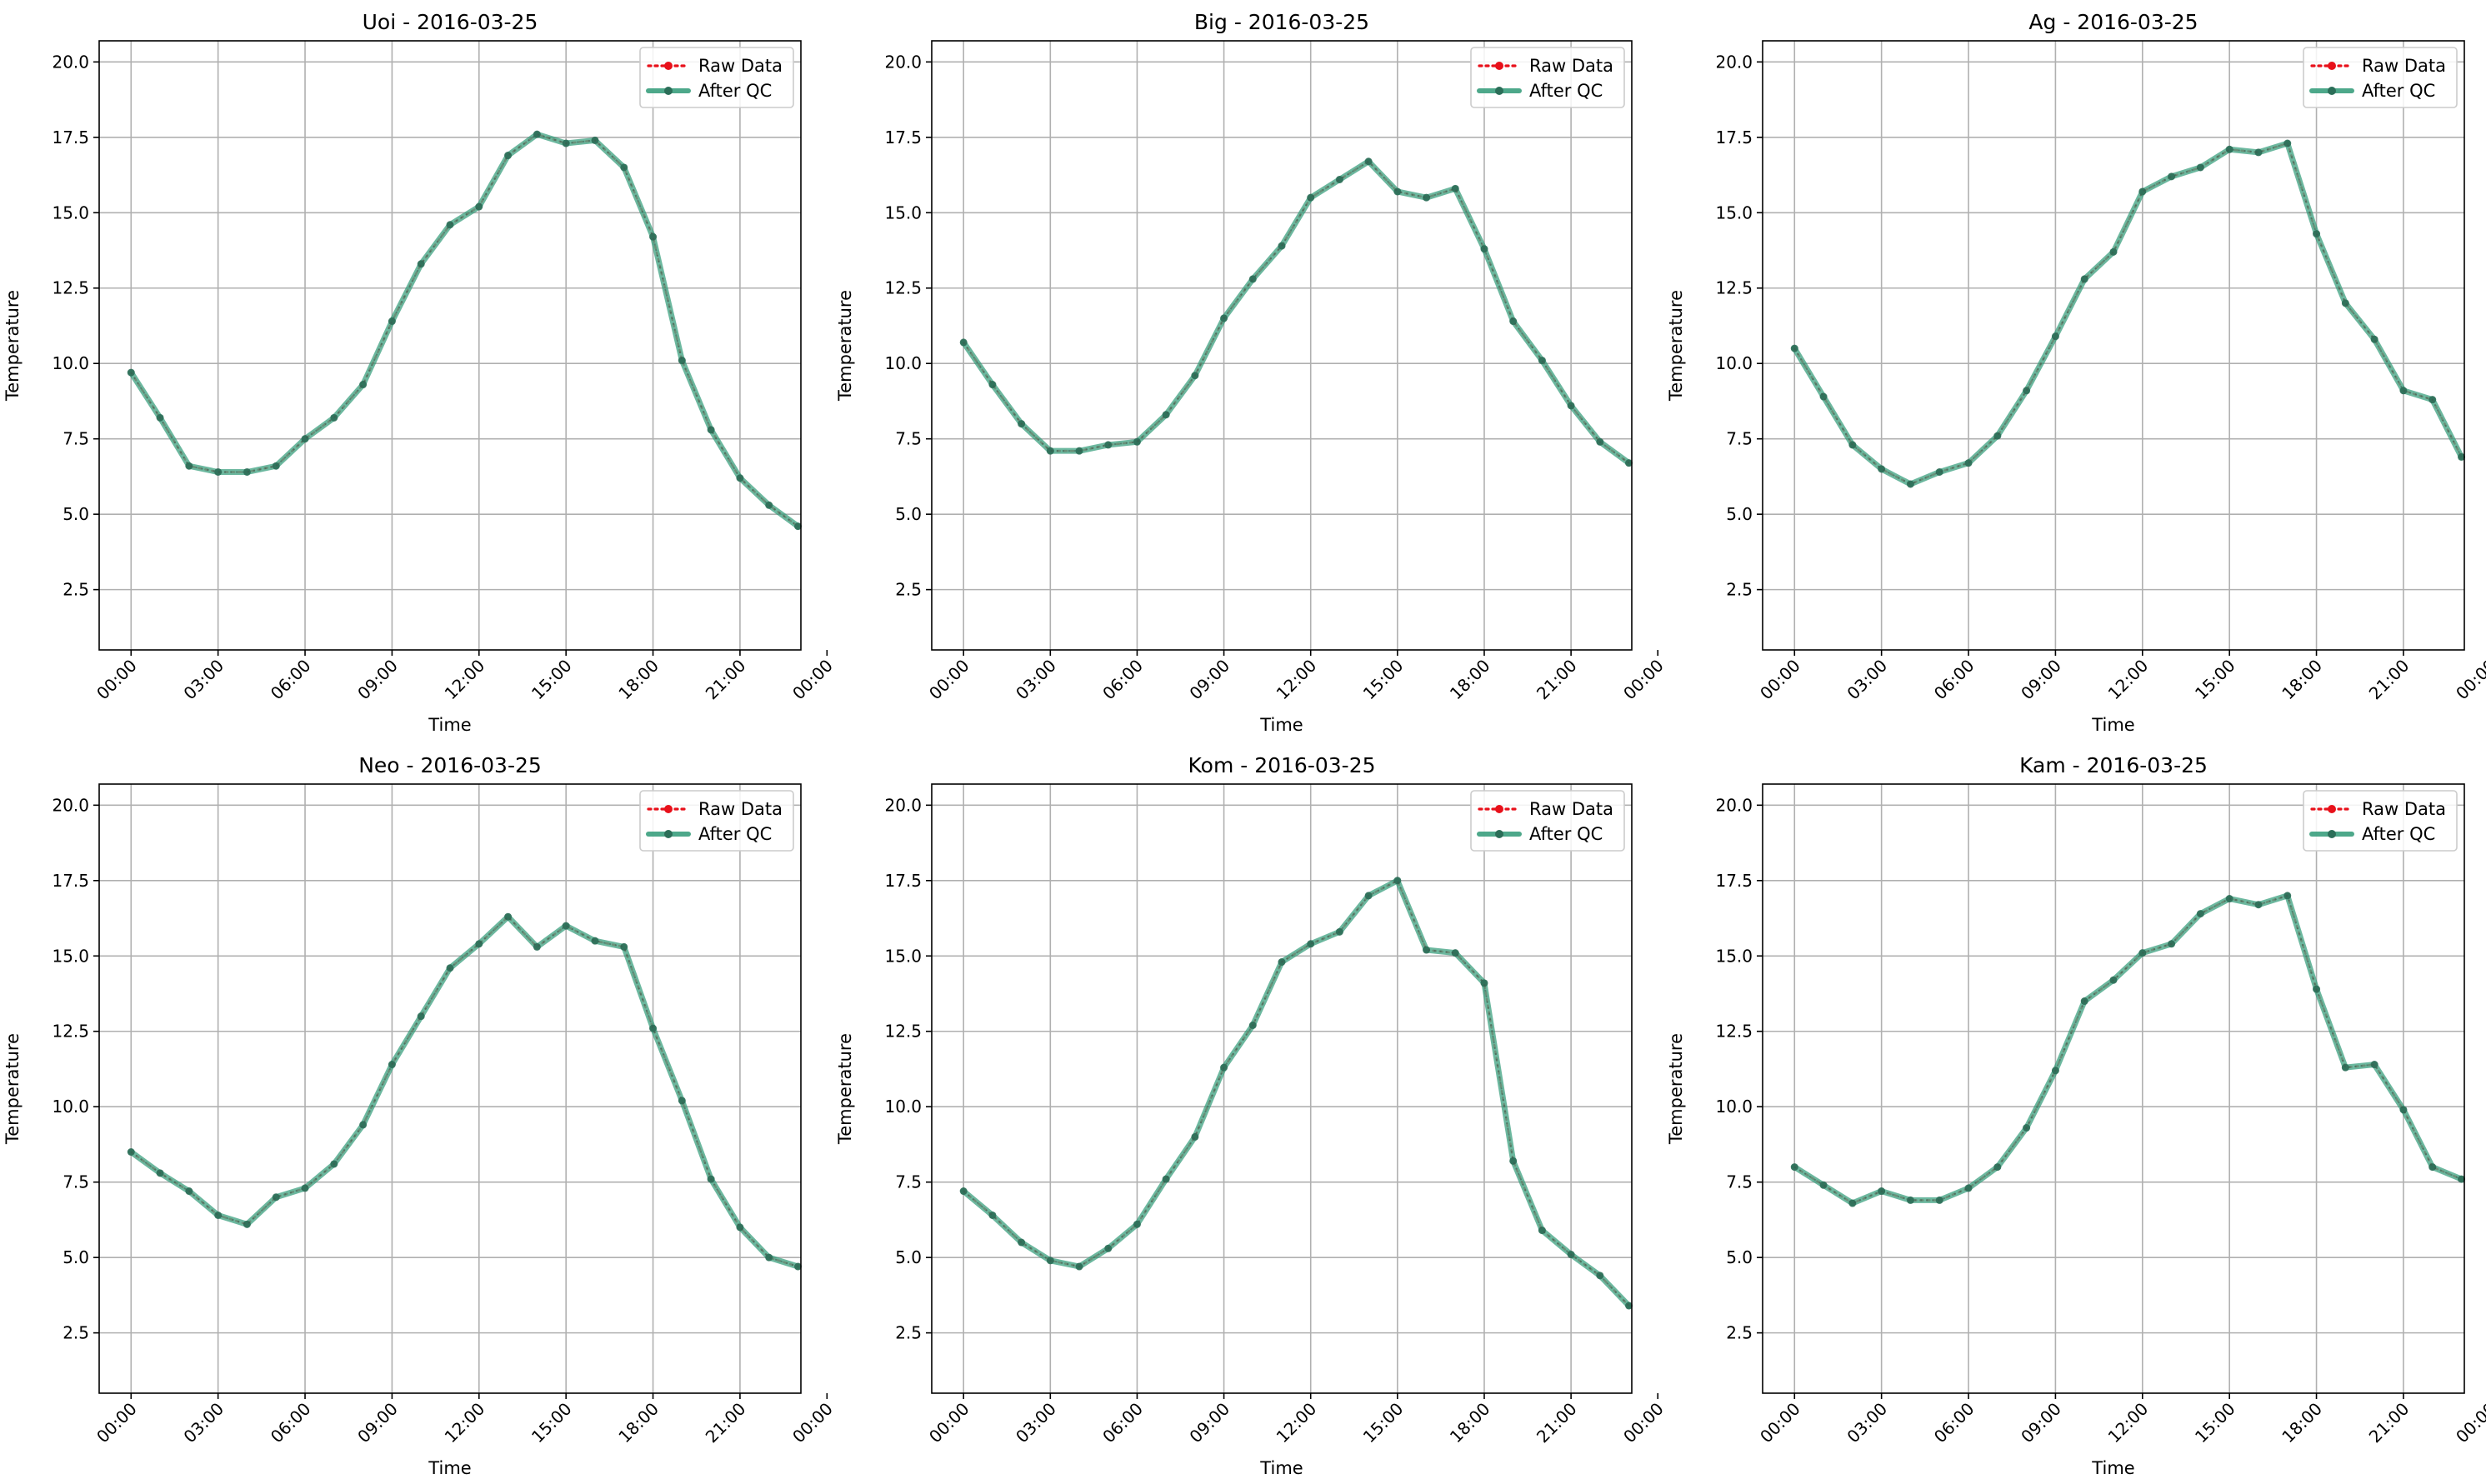 Image resolution: width=2486 pixels, height=1484 pixels. I want to click on y-axis-label: Temperature, so click(13, 1089).